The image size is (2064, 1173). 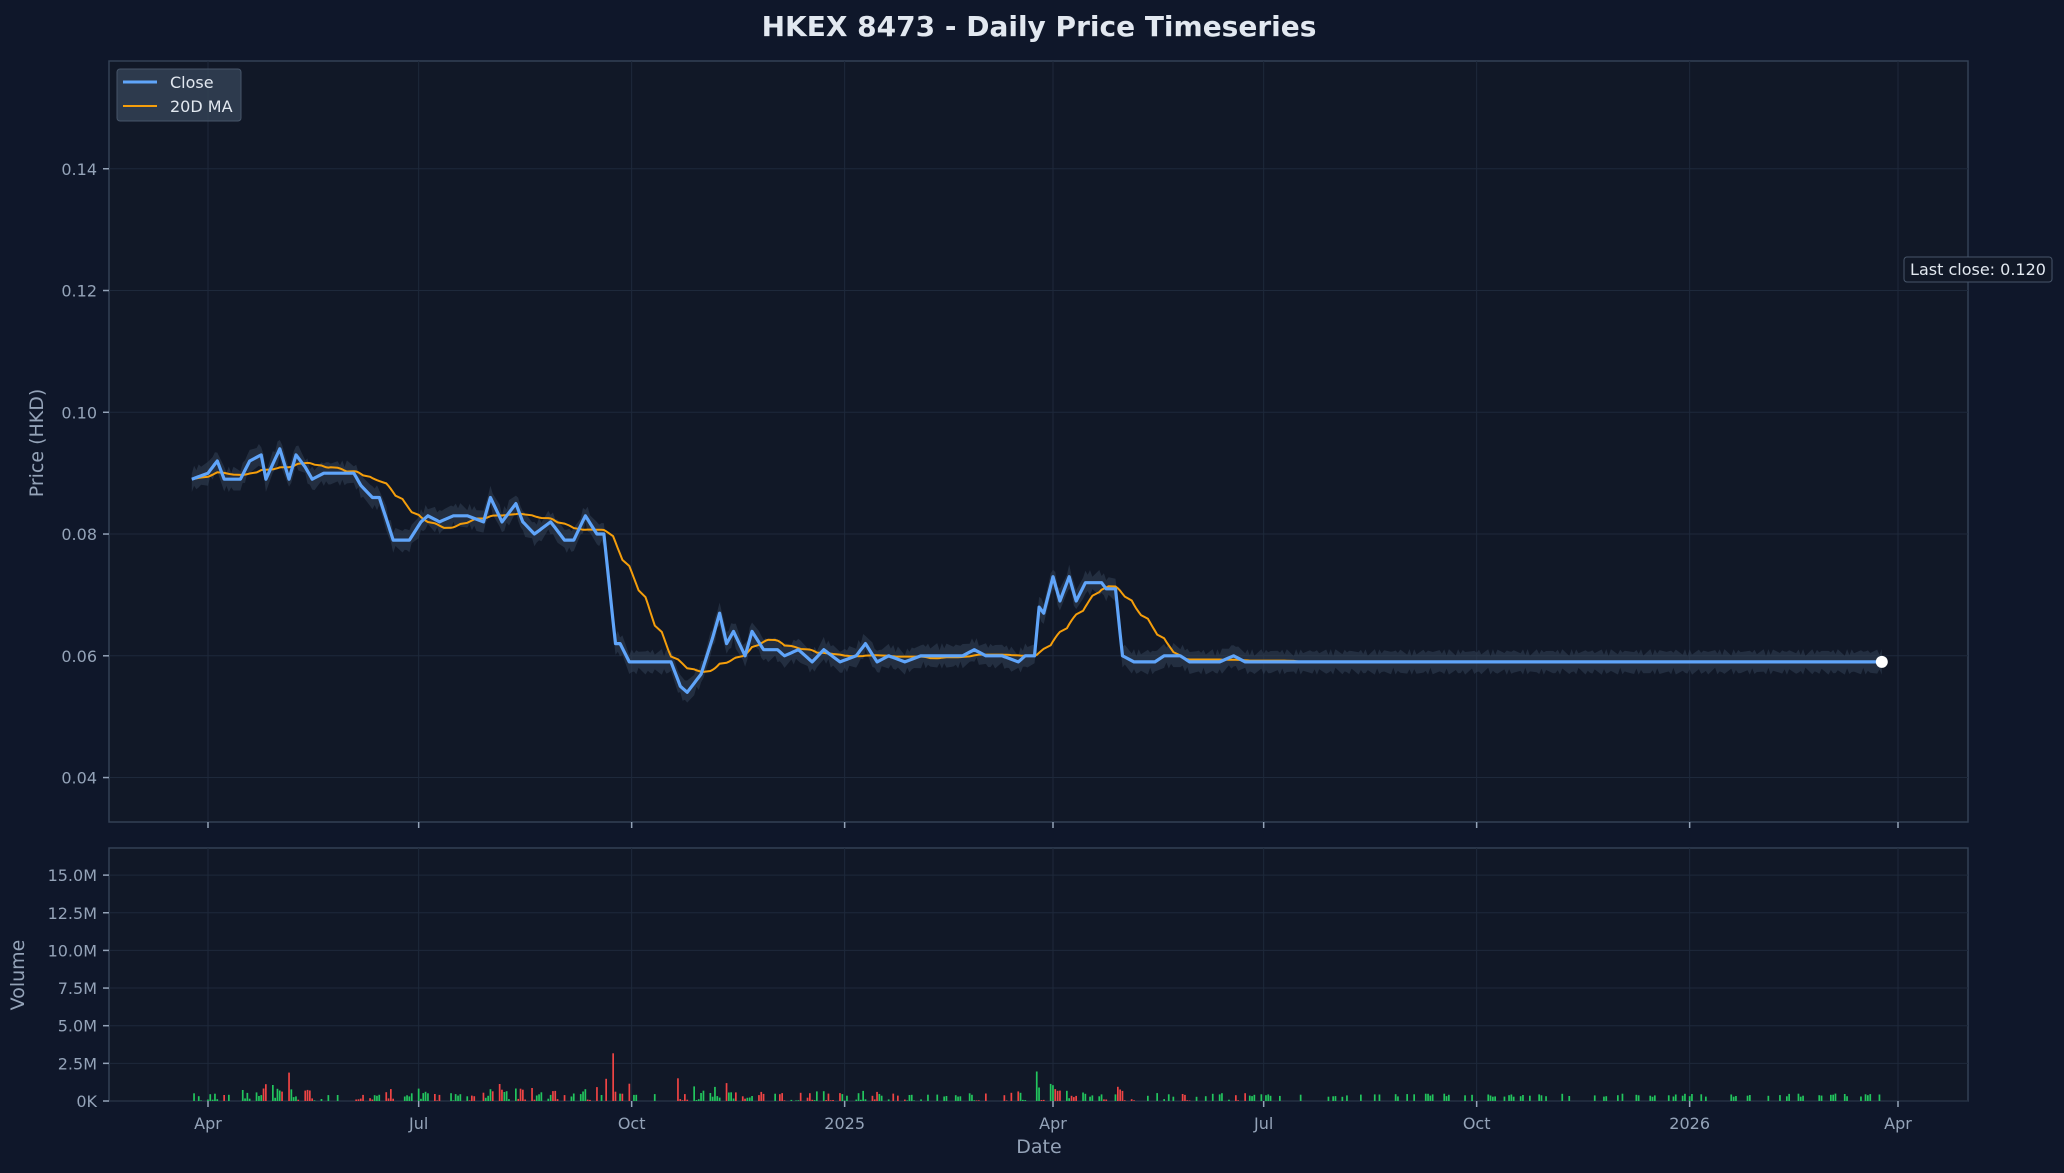 What do you see at coordinates (72, 875) in the screenshot?
I see `volume-y-tick-label: 15.0M` at bounding box center [72, 875].